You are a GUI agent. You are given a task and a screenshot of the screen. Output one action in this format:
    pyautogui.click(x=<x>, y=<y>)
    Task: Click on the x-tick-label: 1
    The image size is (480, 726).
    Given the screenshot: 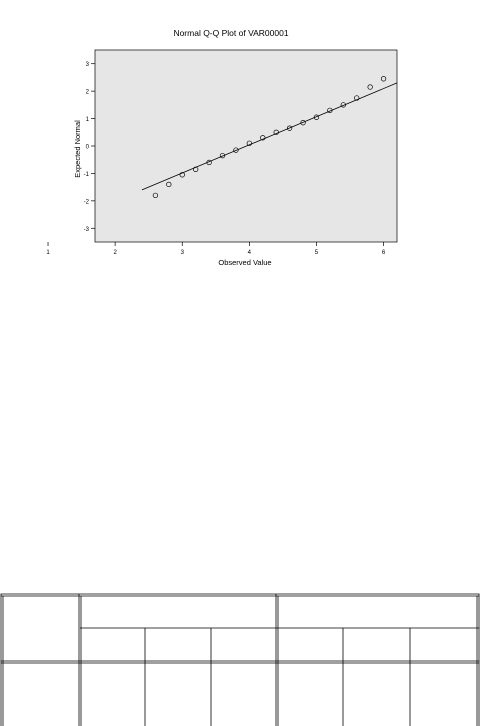 What is the action you would take?
    pyautogui.click(x=48, y=253)
    